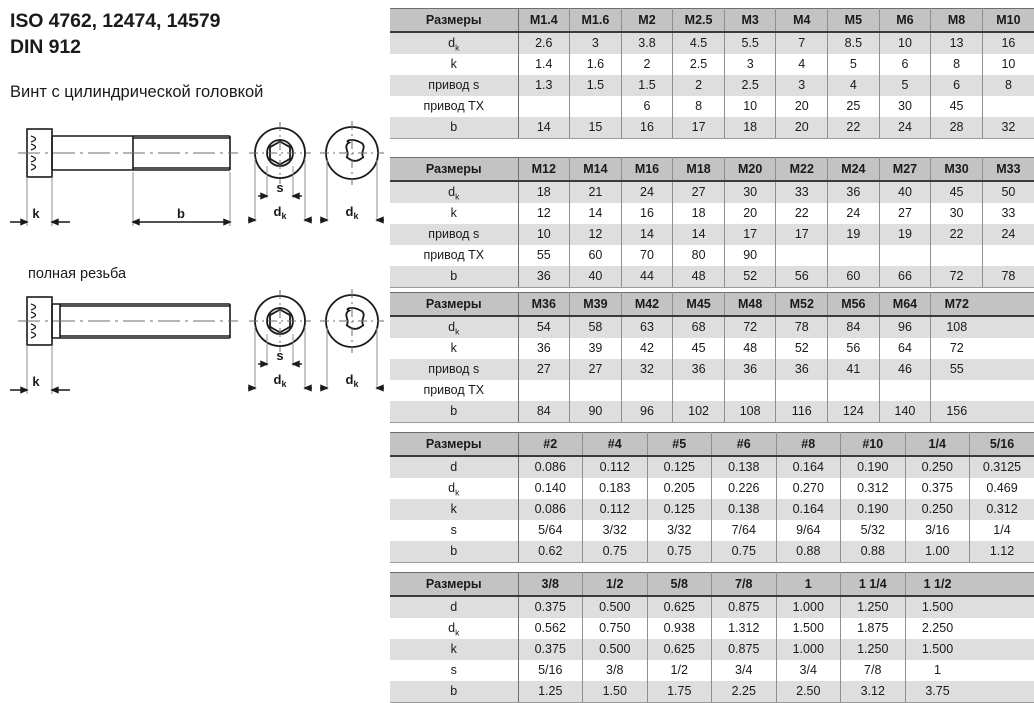  Describe the element at coordinates (454, 584) in the screenshot. I see `column-header-dimension: Размеры` at that location.